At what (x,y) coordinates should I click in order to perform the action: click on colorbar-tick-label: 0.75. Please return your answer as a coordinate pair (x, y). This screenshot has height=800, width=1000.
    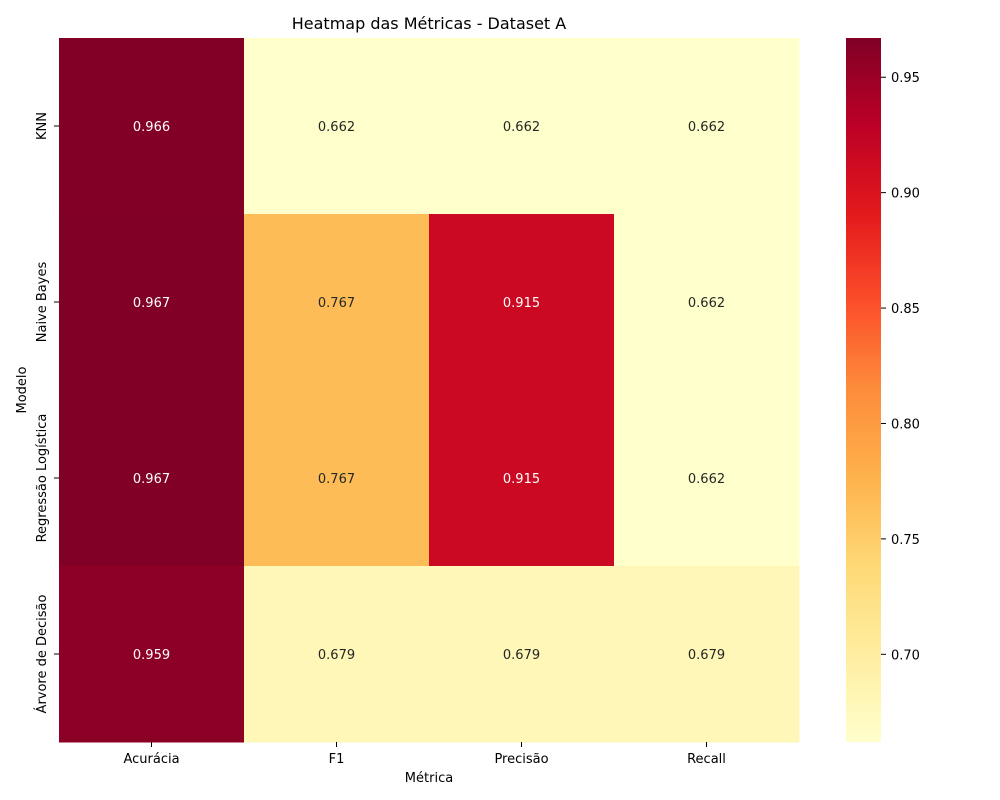
    Looking at the image, I should click on (905, 540).